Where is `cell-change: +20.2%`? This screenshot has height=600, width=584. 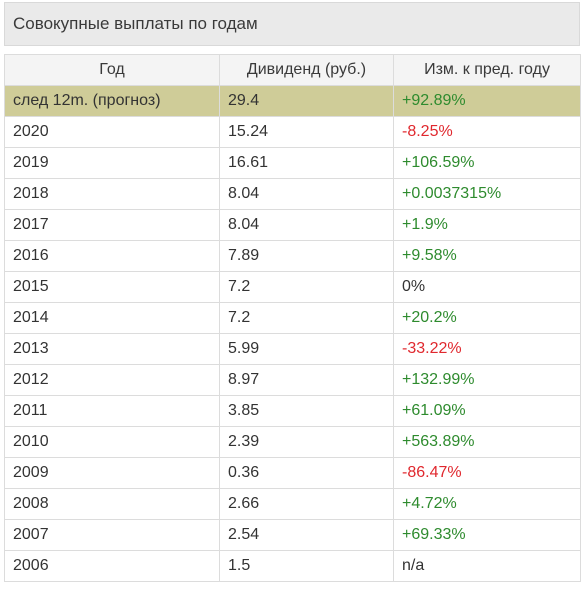 cell-change: +20.2% is located at coordinates (487, 318).